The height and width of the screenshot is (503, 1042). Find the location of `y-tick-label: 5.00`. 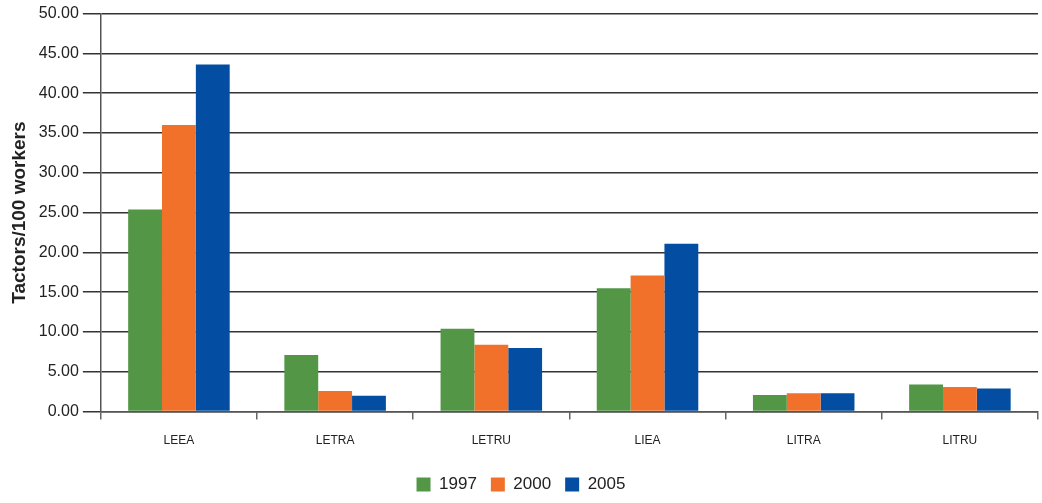

y-tick-label: 5.00 is located at coordinates (63, 371).